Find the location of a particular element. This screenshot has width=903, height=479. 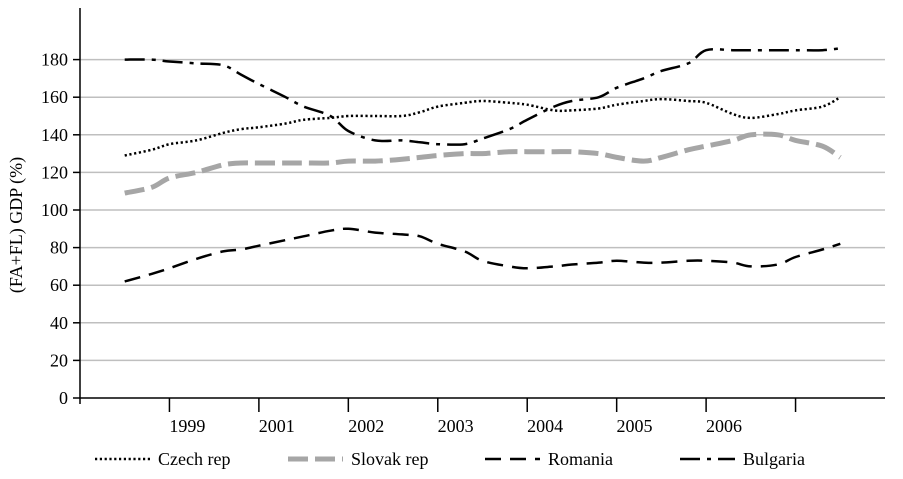

series-line-slovak-rep is located at coordinates (483, 163).